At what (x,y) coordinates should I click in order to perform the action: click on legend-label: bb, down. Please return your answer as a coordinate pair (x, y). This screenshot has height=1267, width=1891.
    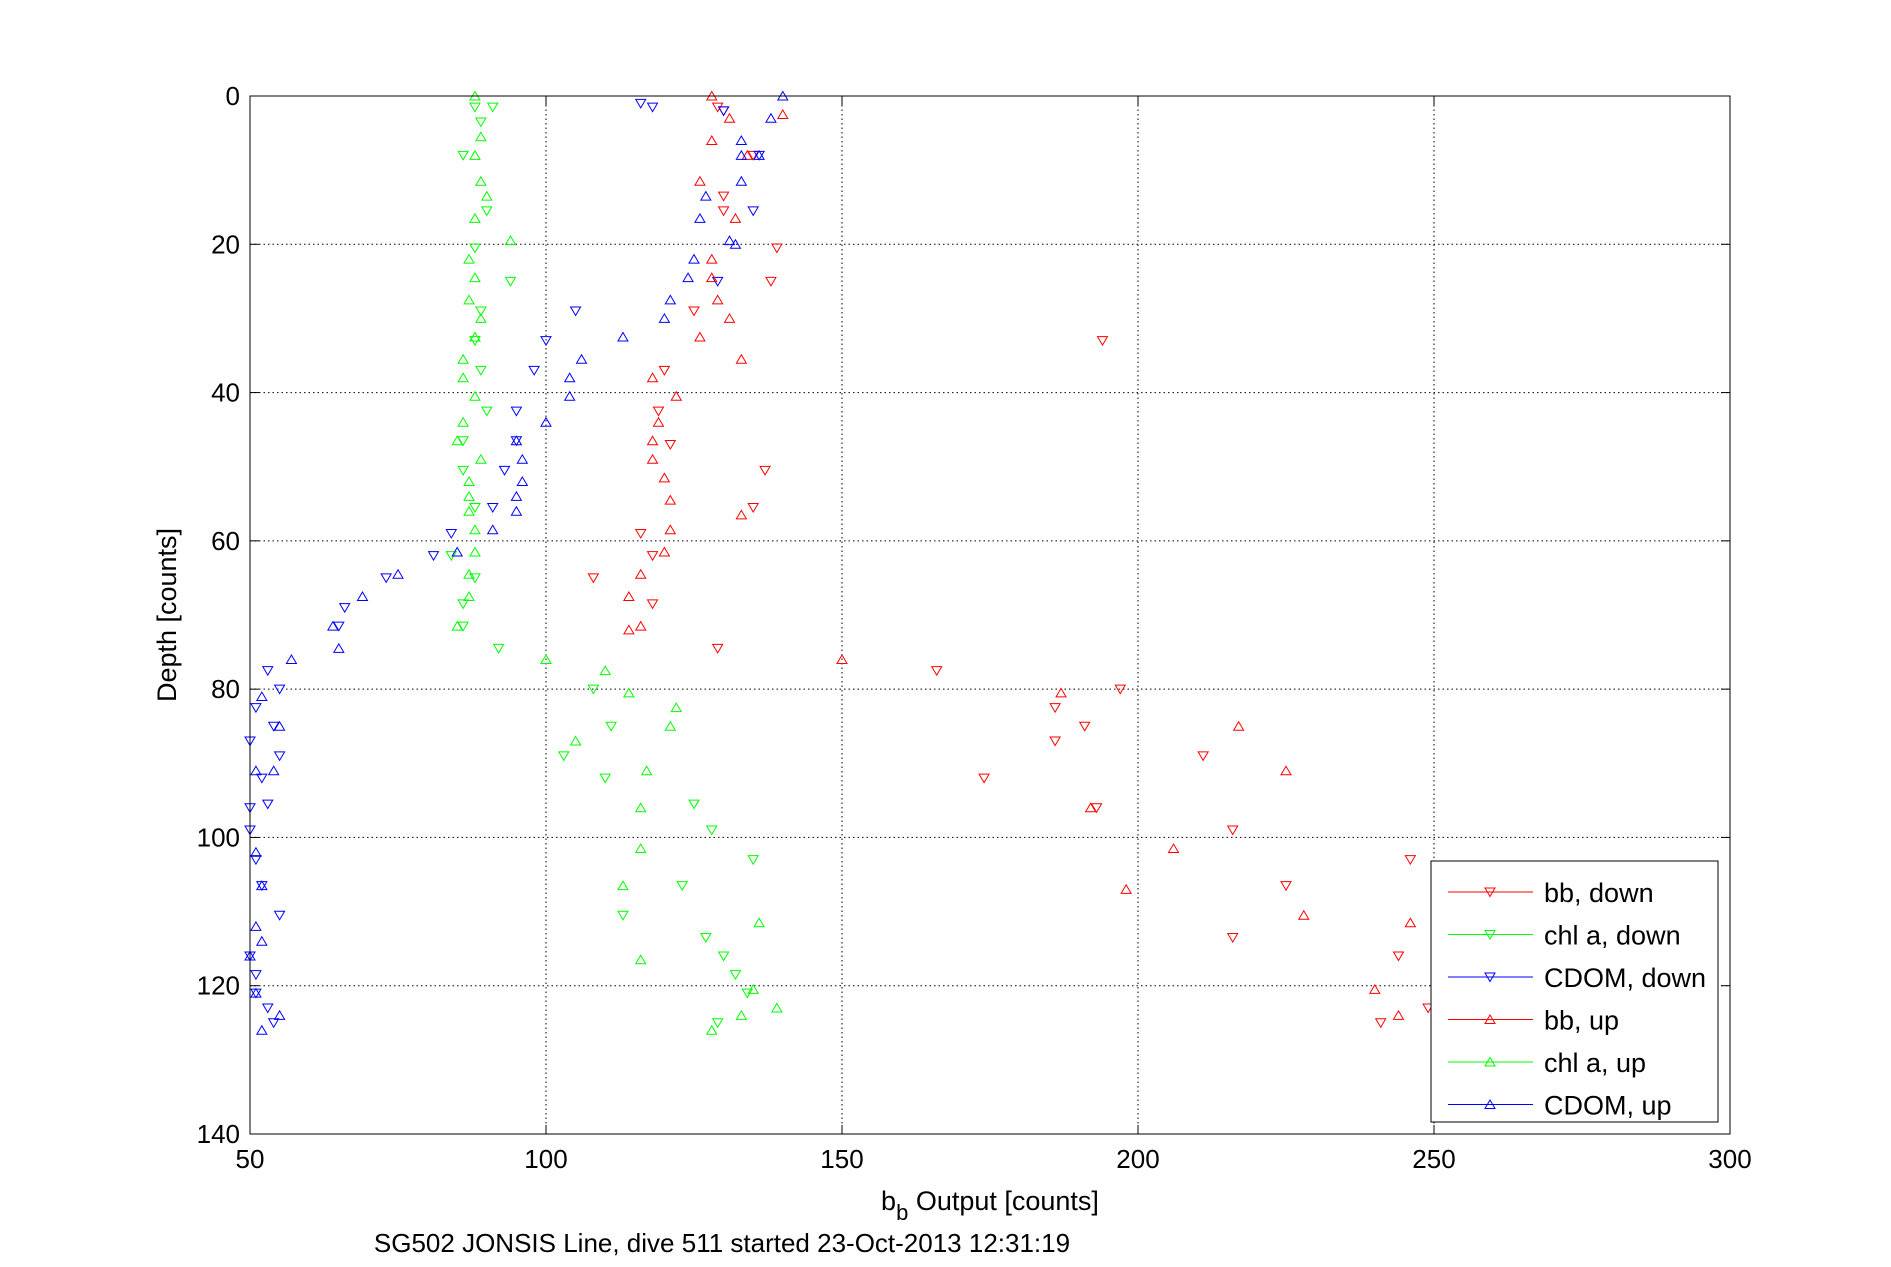
    Looking at the image, I should click on (1599, 893).